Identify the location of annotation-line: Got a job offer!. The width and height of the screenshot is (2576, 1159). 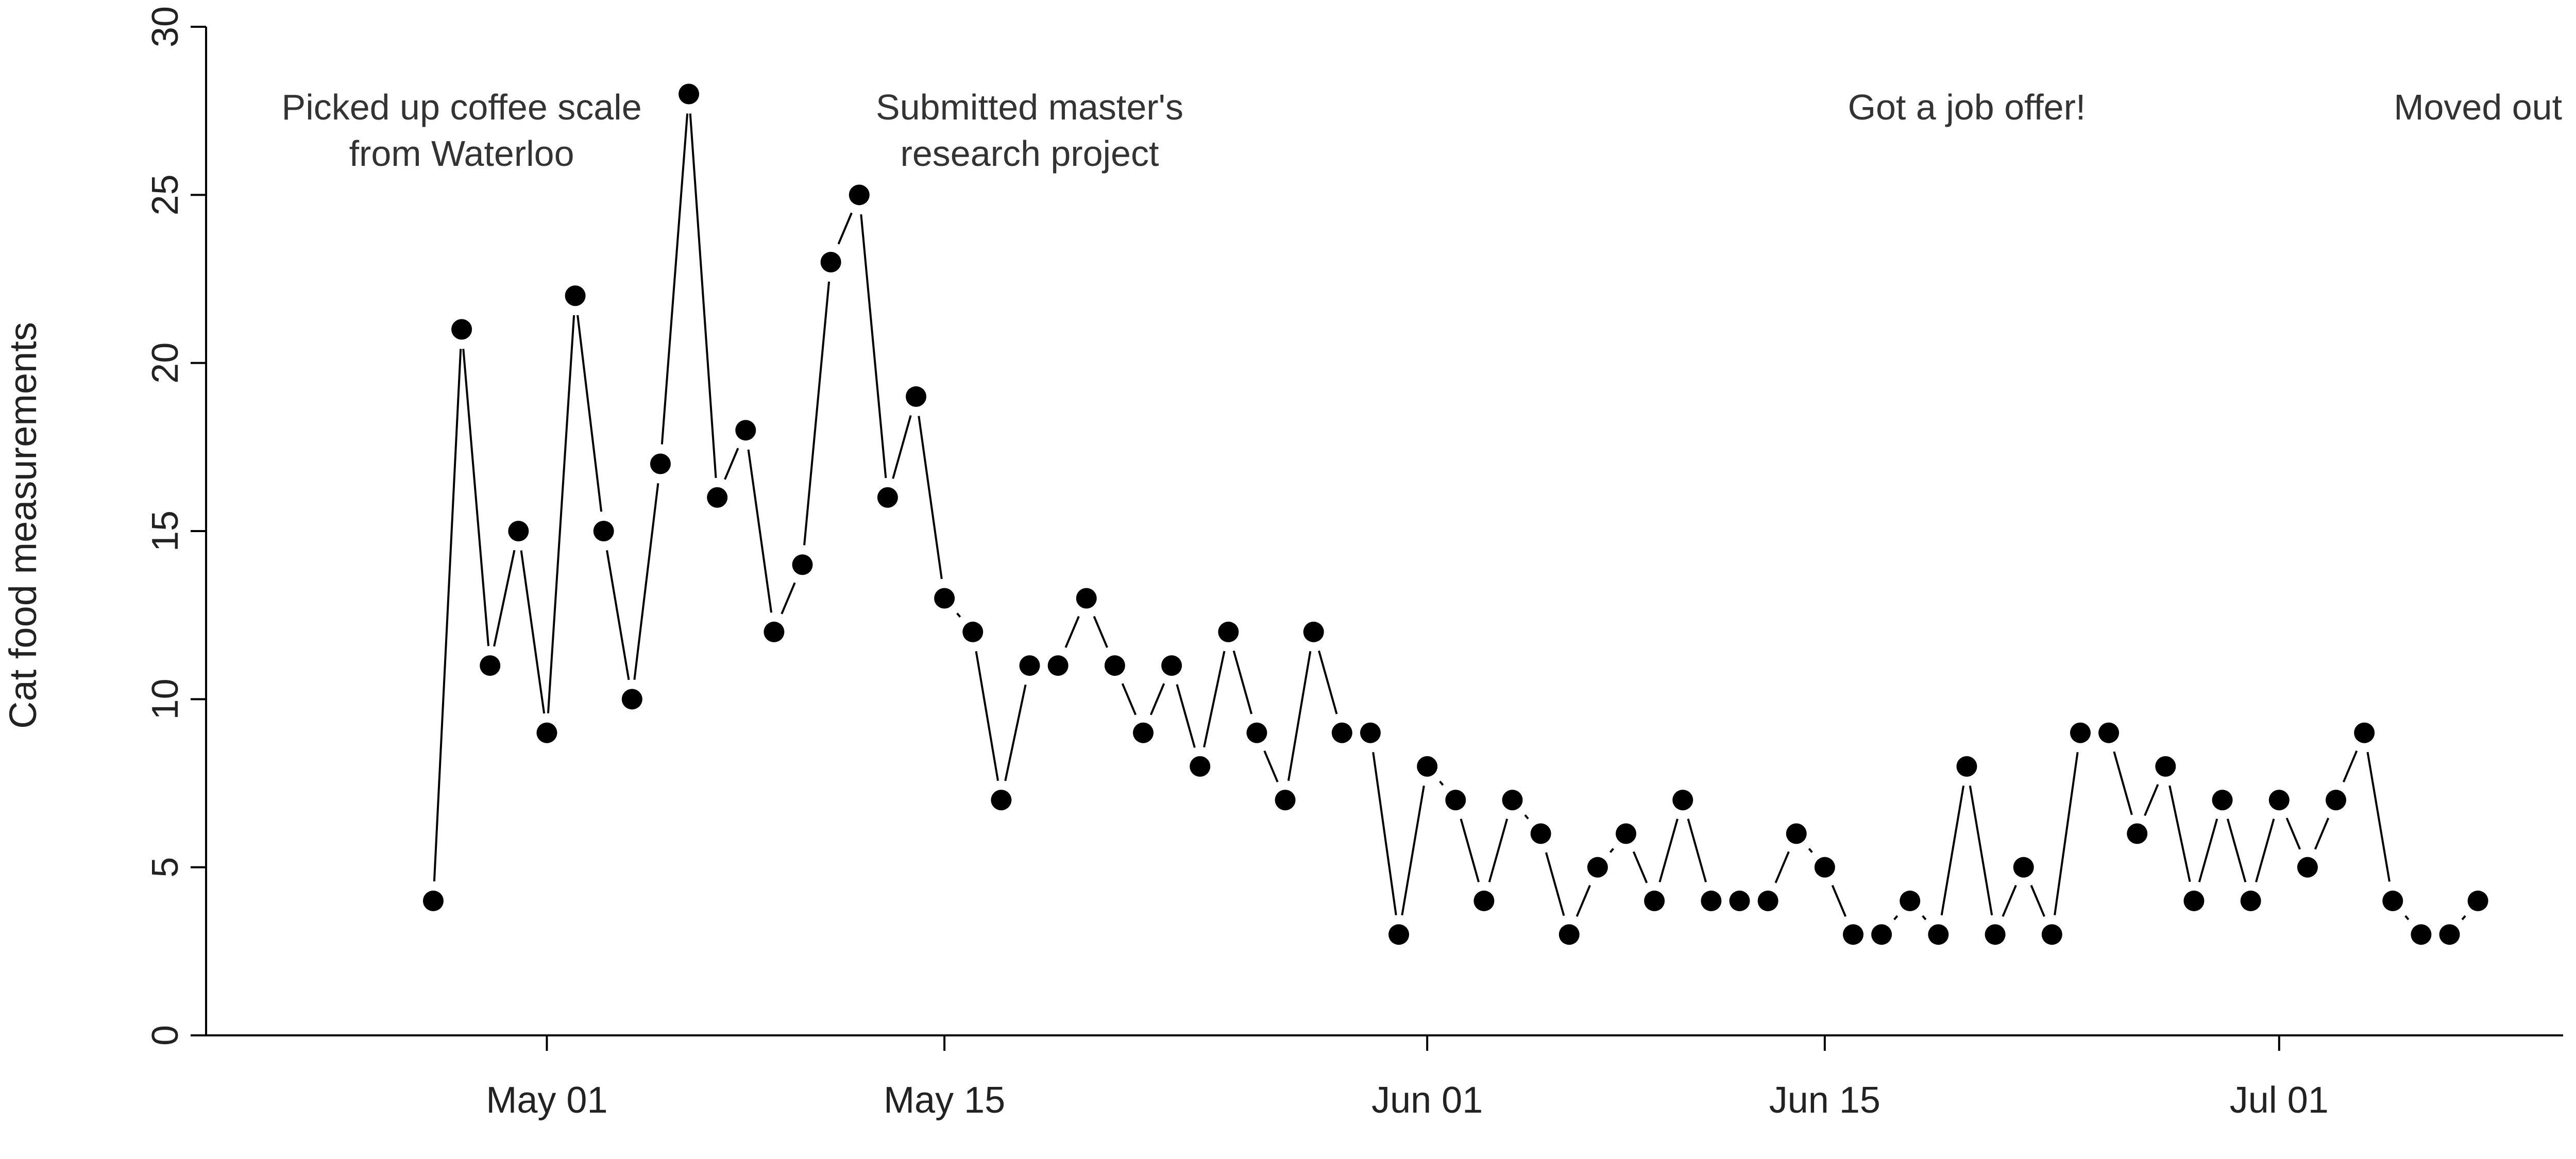
(1967, 107).